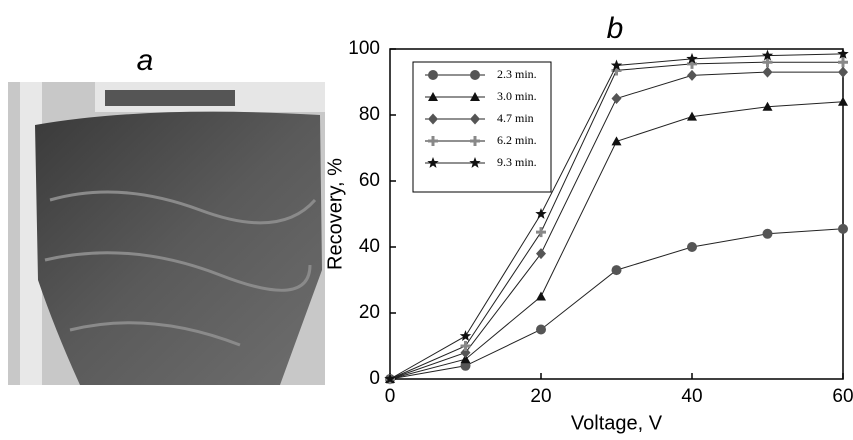  I want to click on y-tick-label: 60, so click(369, 180).